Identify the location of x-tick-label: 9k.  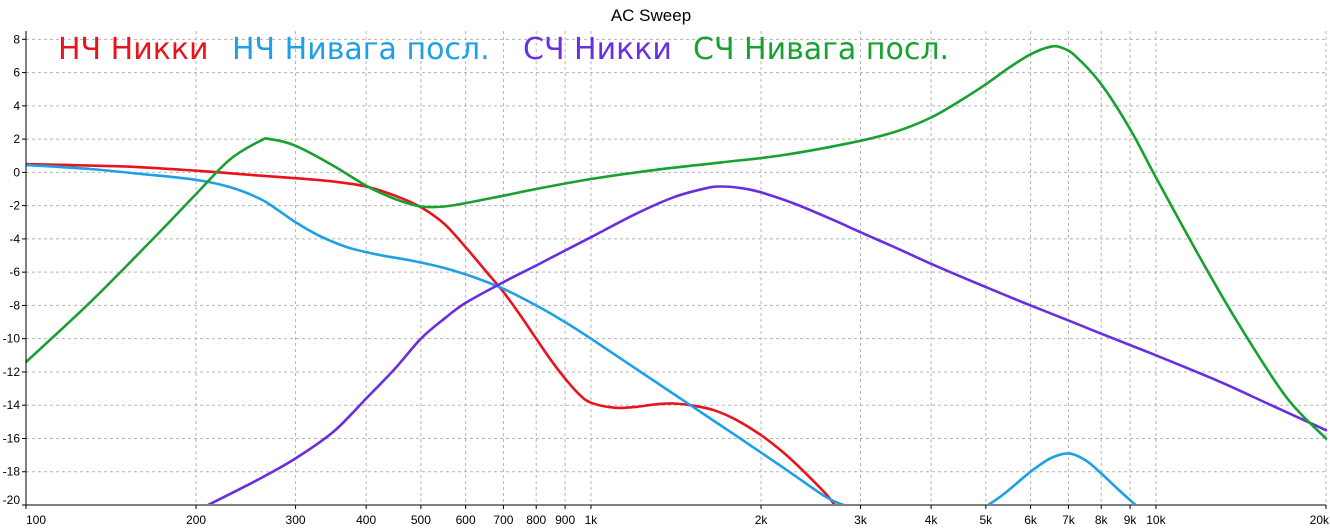
(1131, 520).